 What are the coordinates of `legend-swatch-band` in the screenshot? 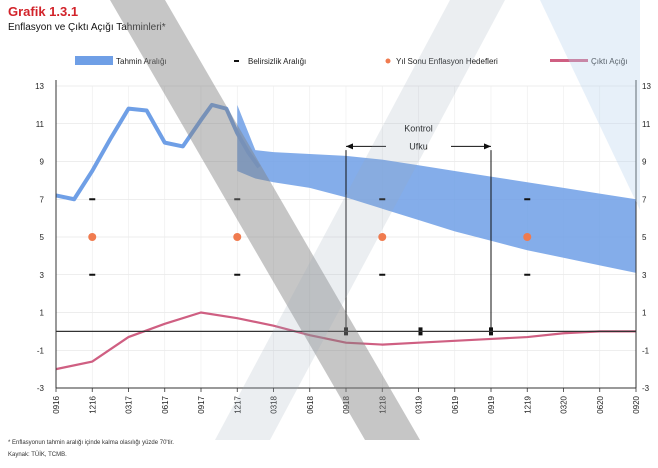 It's located at (94, 60).